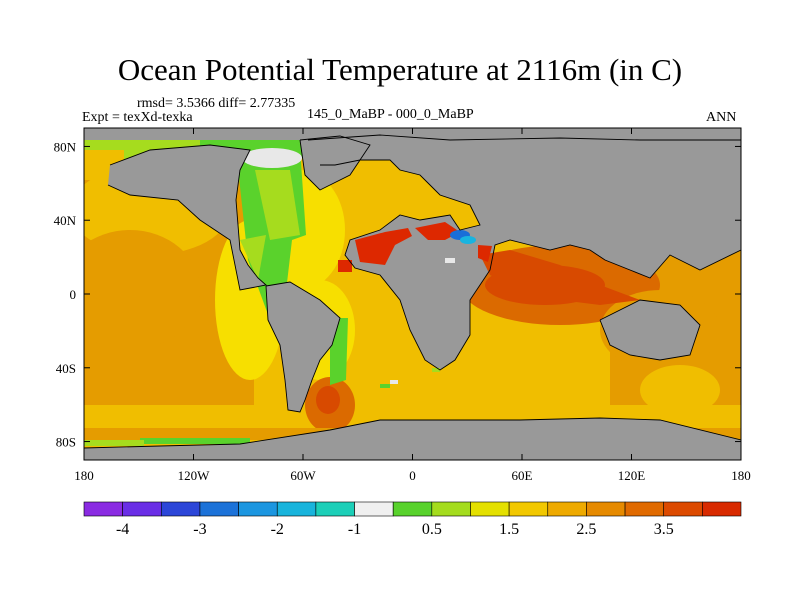 The height and width of the screenshot is (600, 800). I want to click on colorbar-label: -1, so click(354, 529).